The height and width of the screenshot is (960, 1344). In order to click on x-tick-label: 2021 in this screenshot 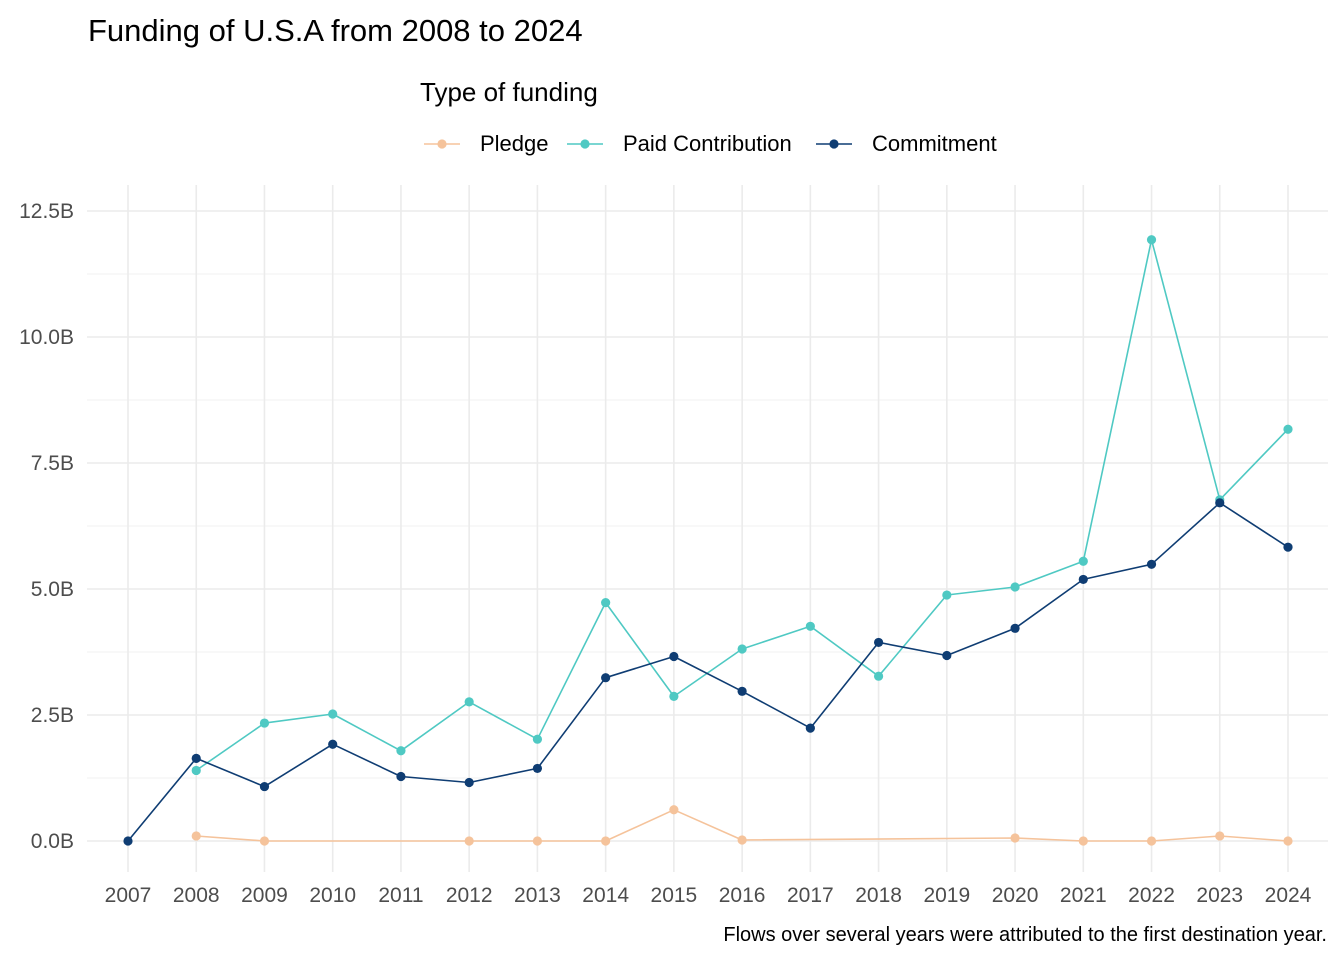, I will do `click(1083, 895)`.